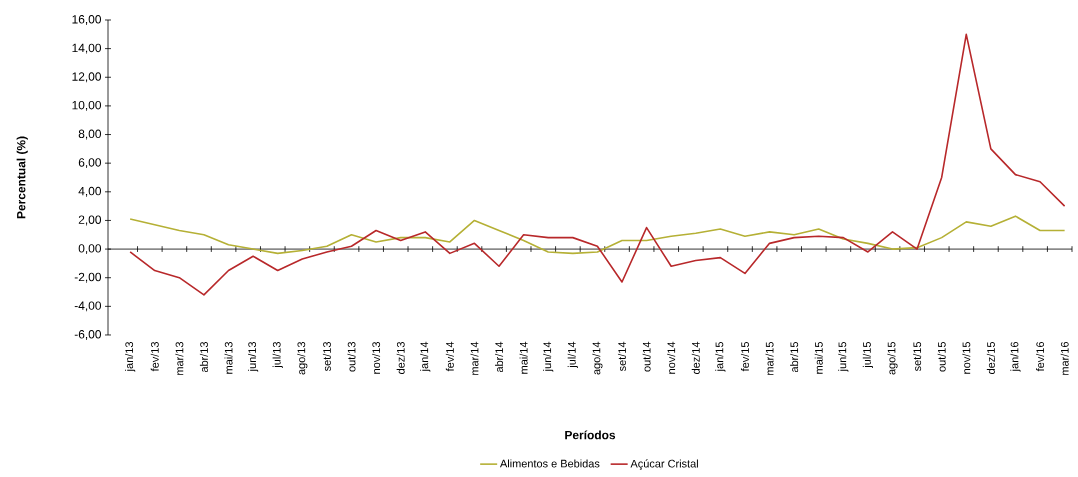  Describe the element at coordinates (90, 220) in the screenshot. I see `y-tick-label: 2,00` at that location.